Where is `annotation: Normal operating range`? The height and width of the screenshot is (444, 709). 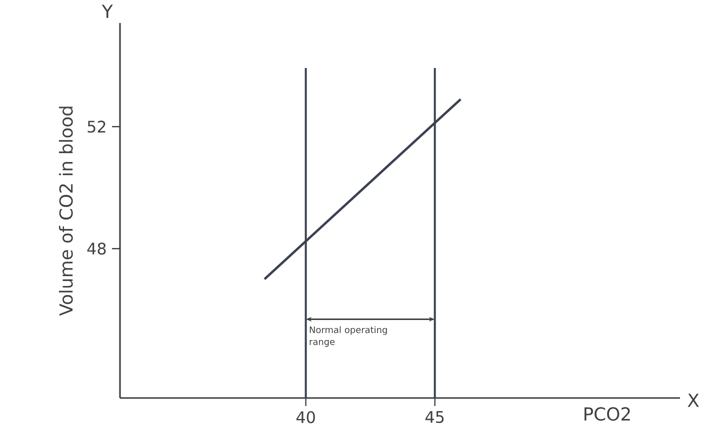 annotation: Normal operating range is located at coordinates (348, 336).